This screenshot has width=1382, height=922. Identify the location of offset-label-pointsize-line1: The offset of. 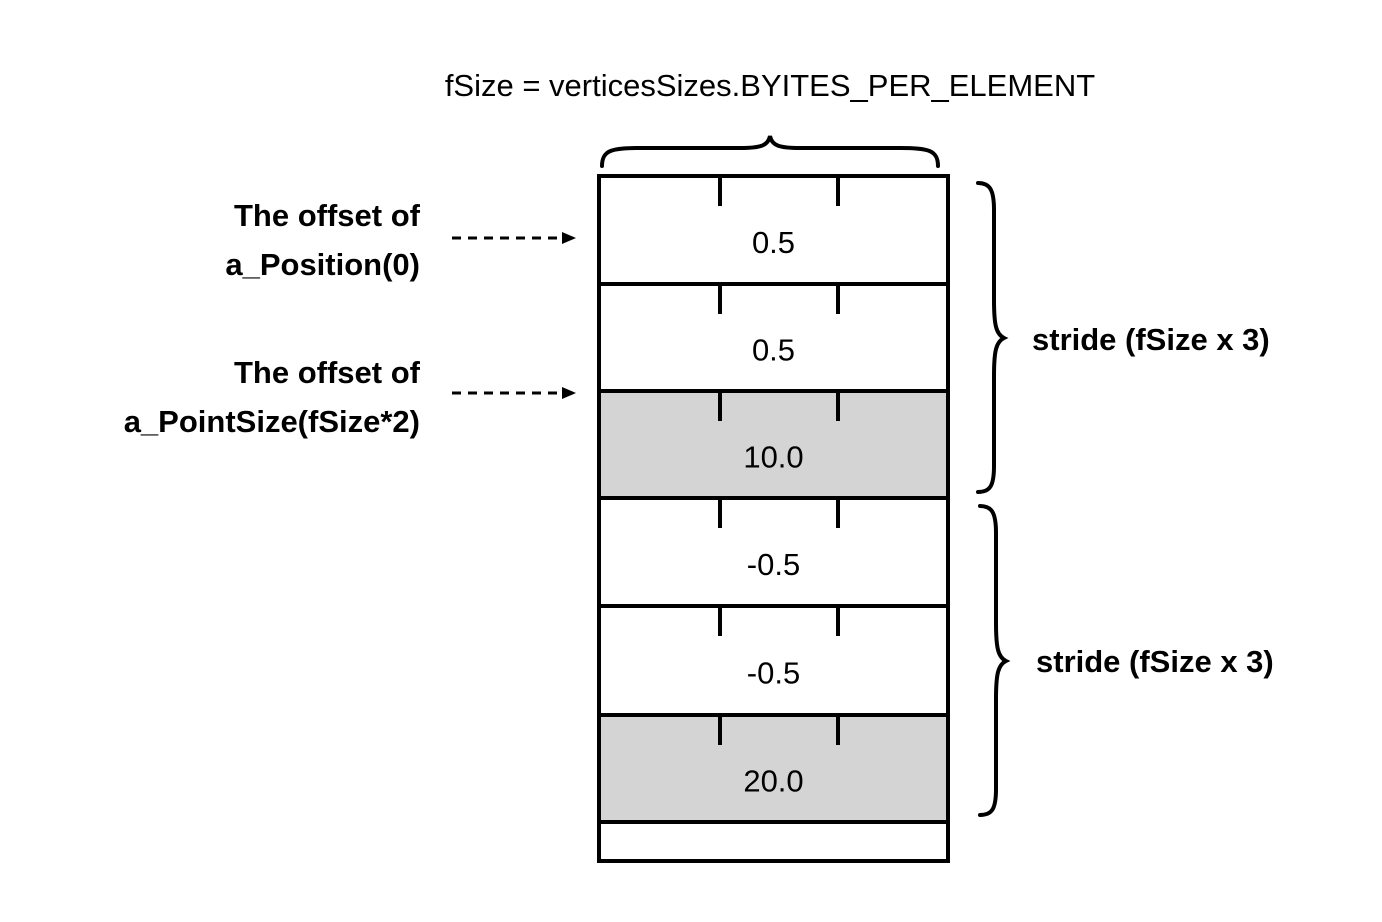
(327, 372).